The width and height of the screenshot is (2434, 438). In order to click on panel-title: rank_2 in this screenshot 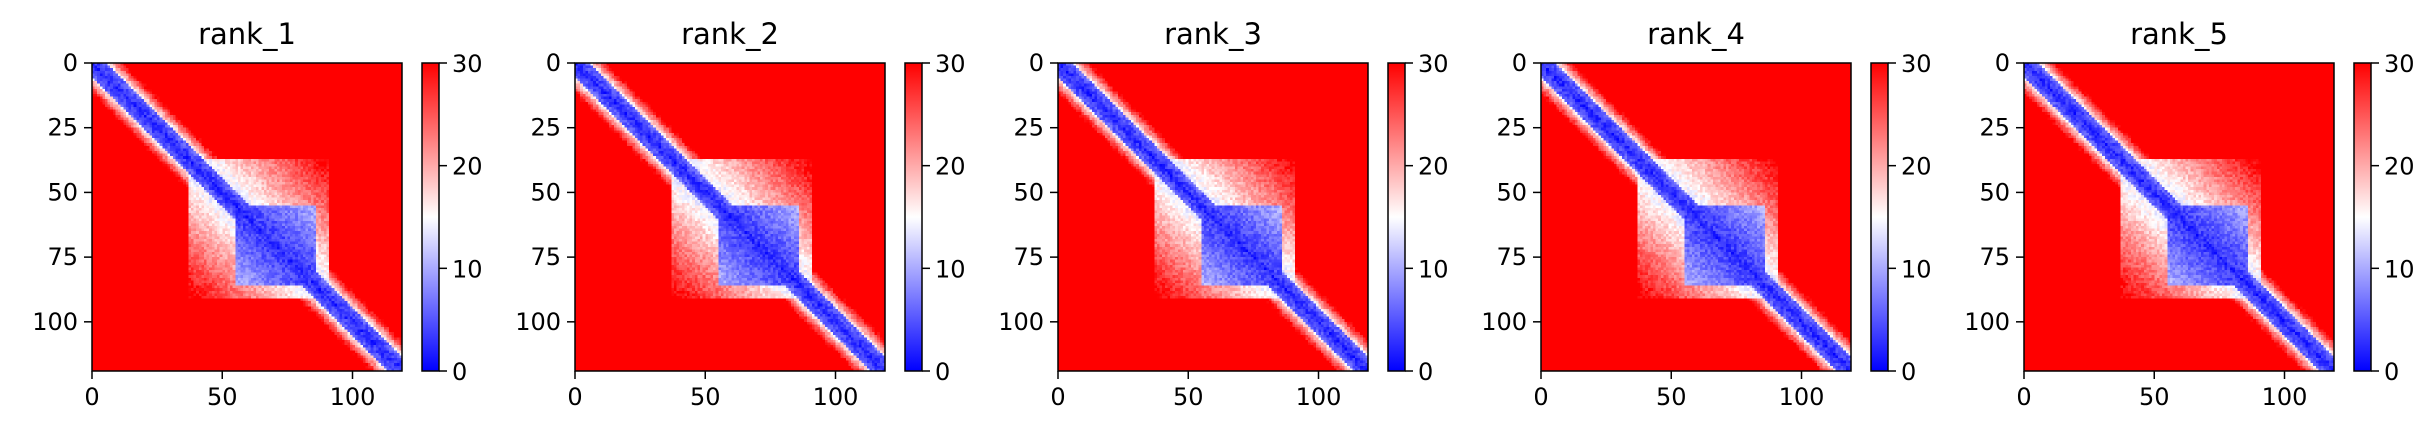, I will do `click(730, 34)`.